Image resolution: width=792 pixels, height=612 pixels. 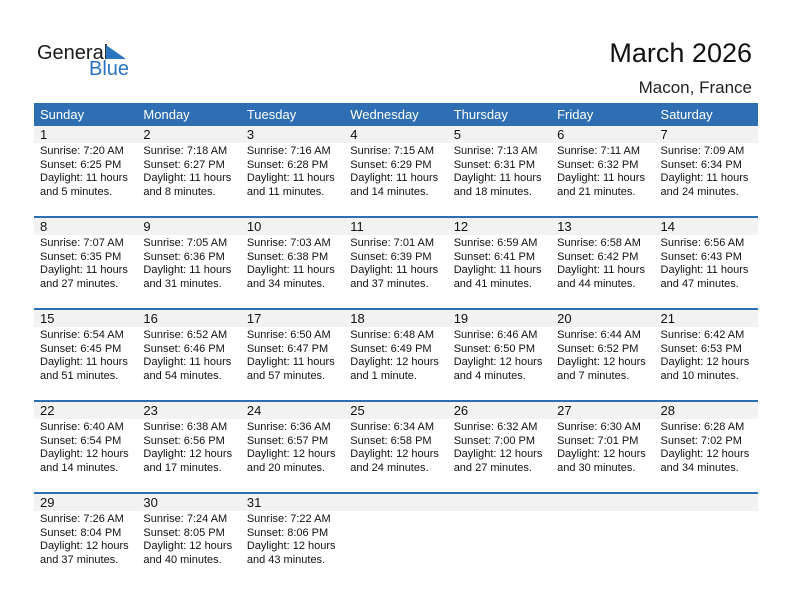 I want to click on sunrise: Sunrise: 6:40 AM, so click(x=82, y=427).